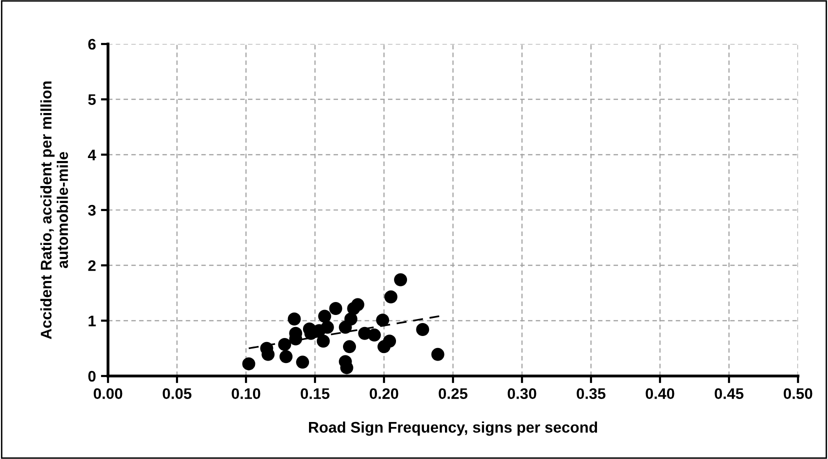 Image resolution: width=828 pixels, height=459 pixels. Describe the element at coordinates (92, 376) in the screenshot. I see `y-tick-label: 0` at that location.